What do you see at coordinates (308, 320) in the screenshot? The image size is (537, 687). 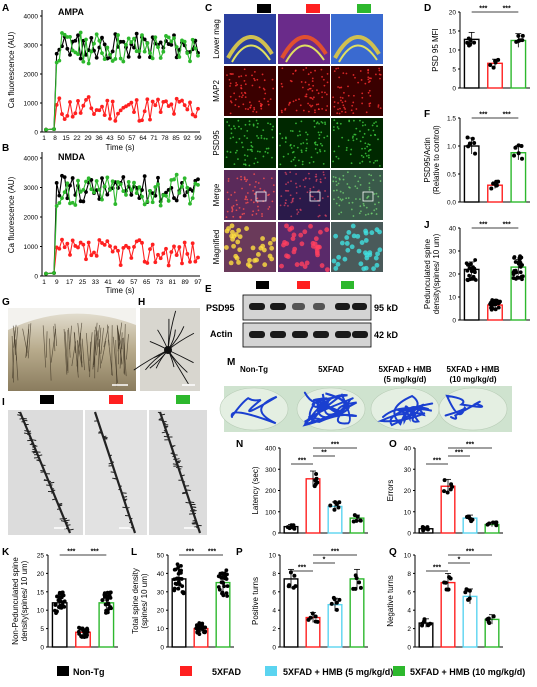 I see `blot-bands` at bounding box center [308, 320].